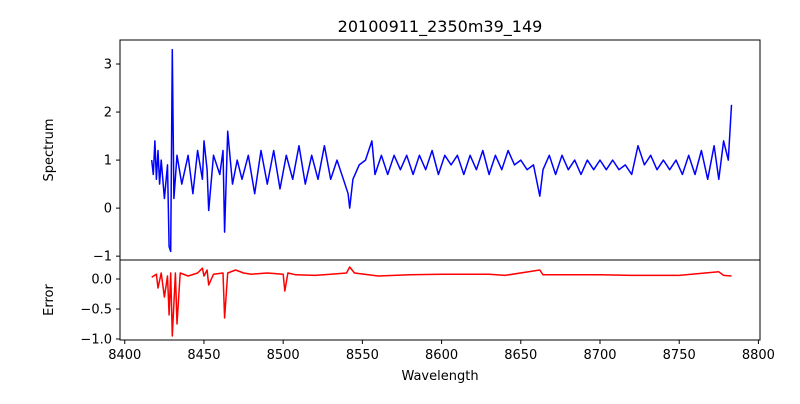 Image resolution: width=800 pixels, height=404 pixels. Describe the element at coordinates (439, 376) in the screenshot. I see `x-axis-label: Wavelength` at that location.